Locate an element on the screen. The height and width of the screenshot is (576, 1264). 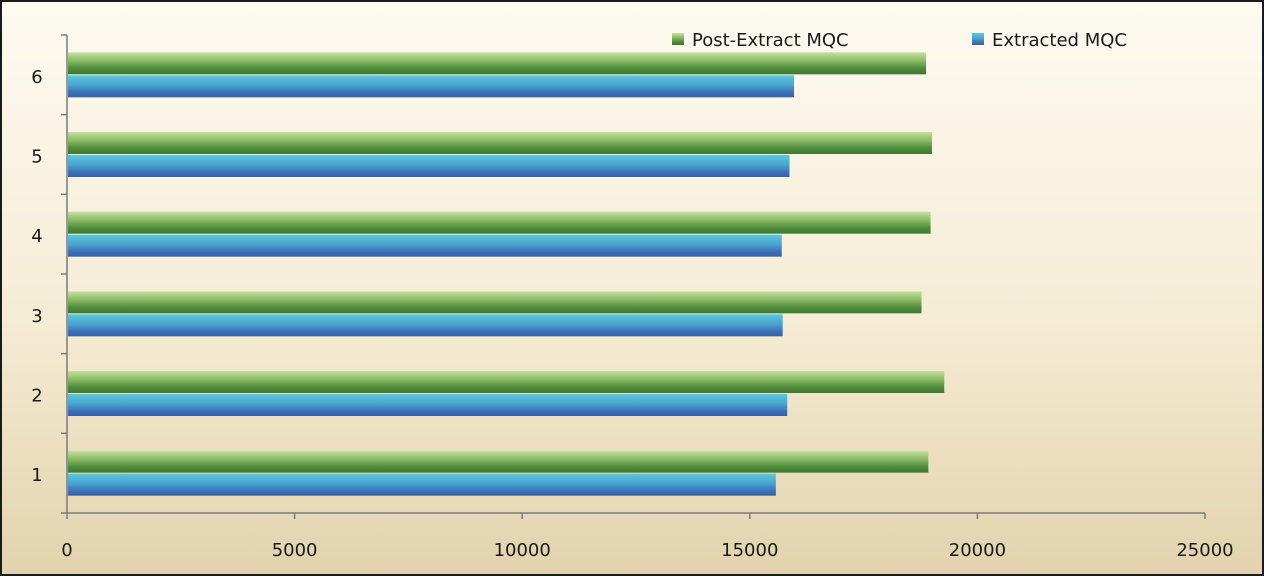
legend: Post-Extract MQC Extracted MQC is located at coordinates (899, 40).